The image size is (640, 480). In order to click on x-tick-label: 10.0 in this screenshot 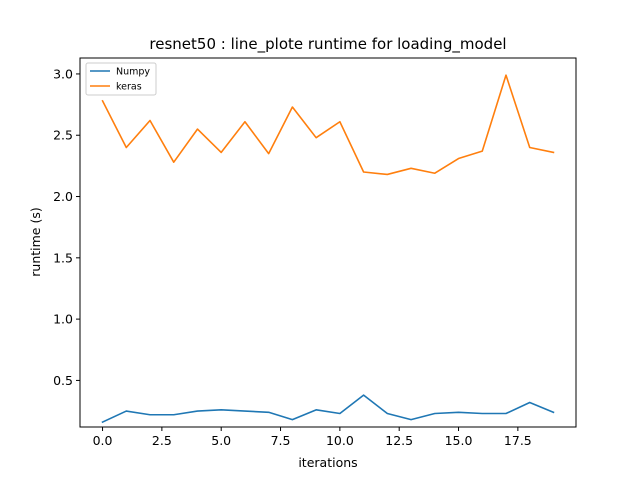, I will do `click(340, 440)`.